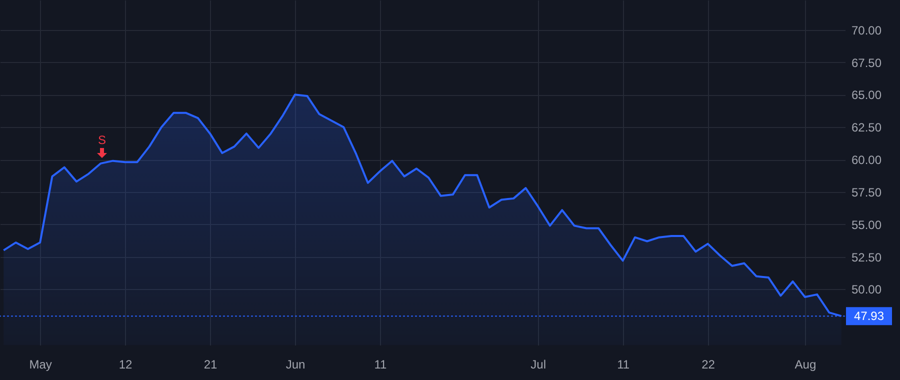 This screenshot has width=900, height=380. What do you see at coordinates (125, 365) in the screenshot?
I see `x-tick-label: 12` at bounding box center [125, 365].